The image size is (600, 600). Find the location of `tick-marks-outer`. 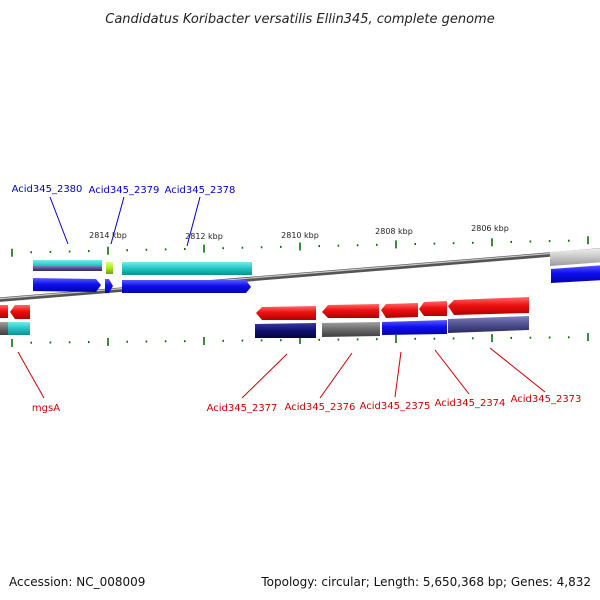

tick-marks-outer is located at coordinates (300, 246).